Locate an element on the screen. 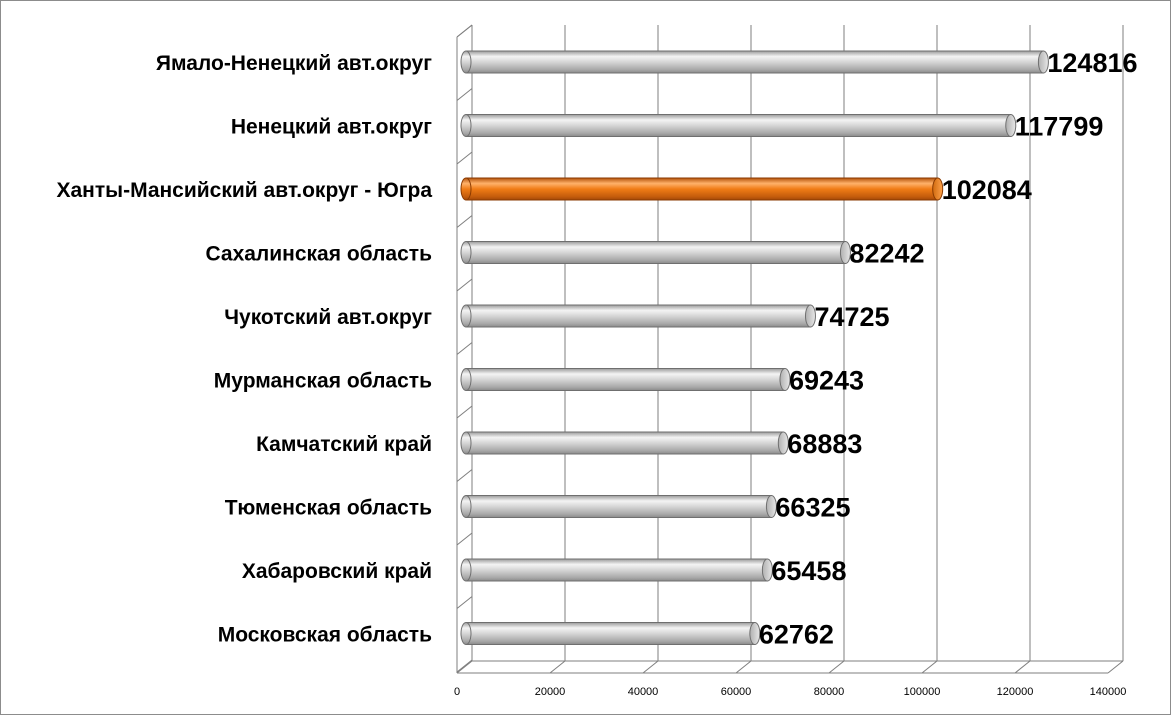 This screenshot has width=1171, height=715. category-label: Московская область is located at coordinates (325, 635).